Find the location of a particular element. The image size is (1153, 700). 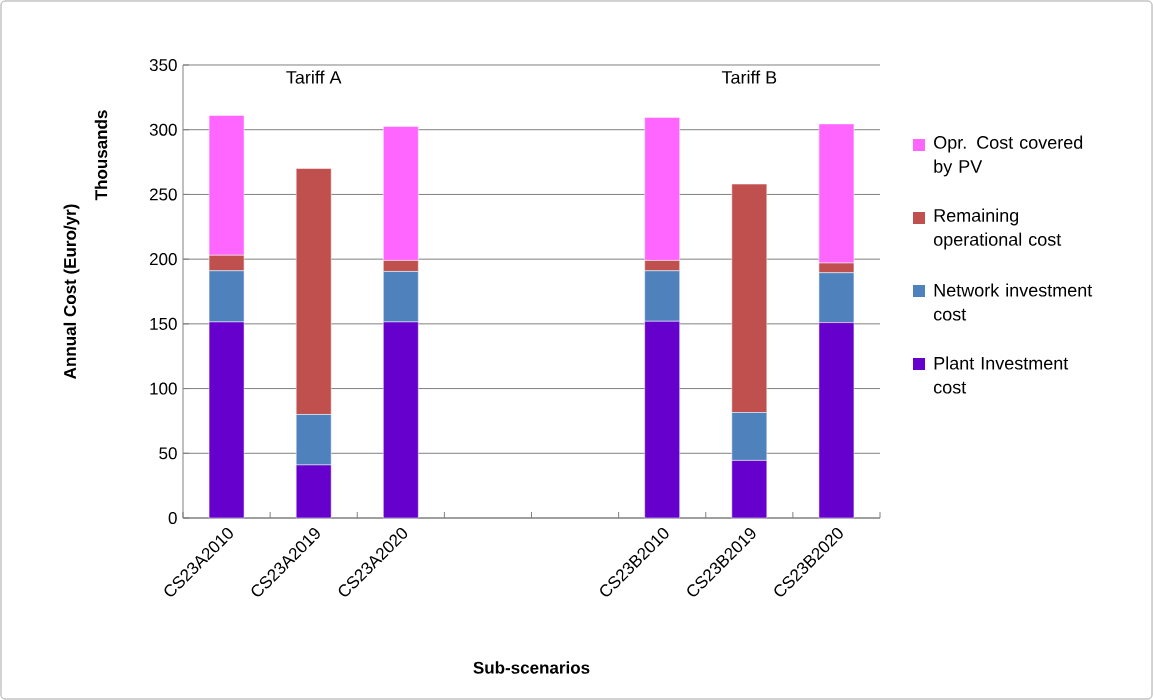

y-tick-label: 200 is located at coordinates (163, 259).